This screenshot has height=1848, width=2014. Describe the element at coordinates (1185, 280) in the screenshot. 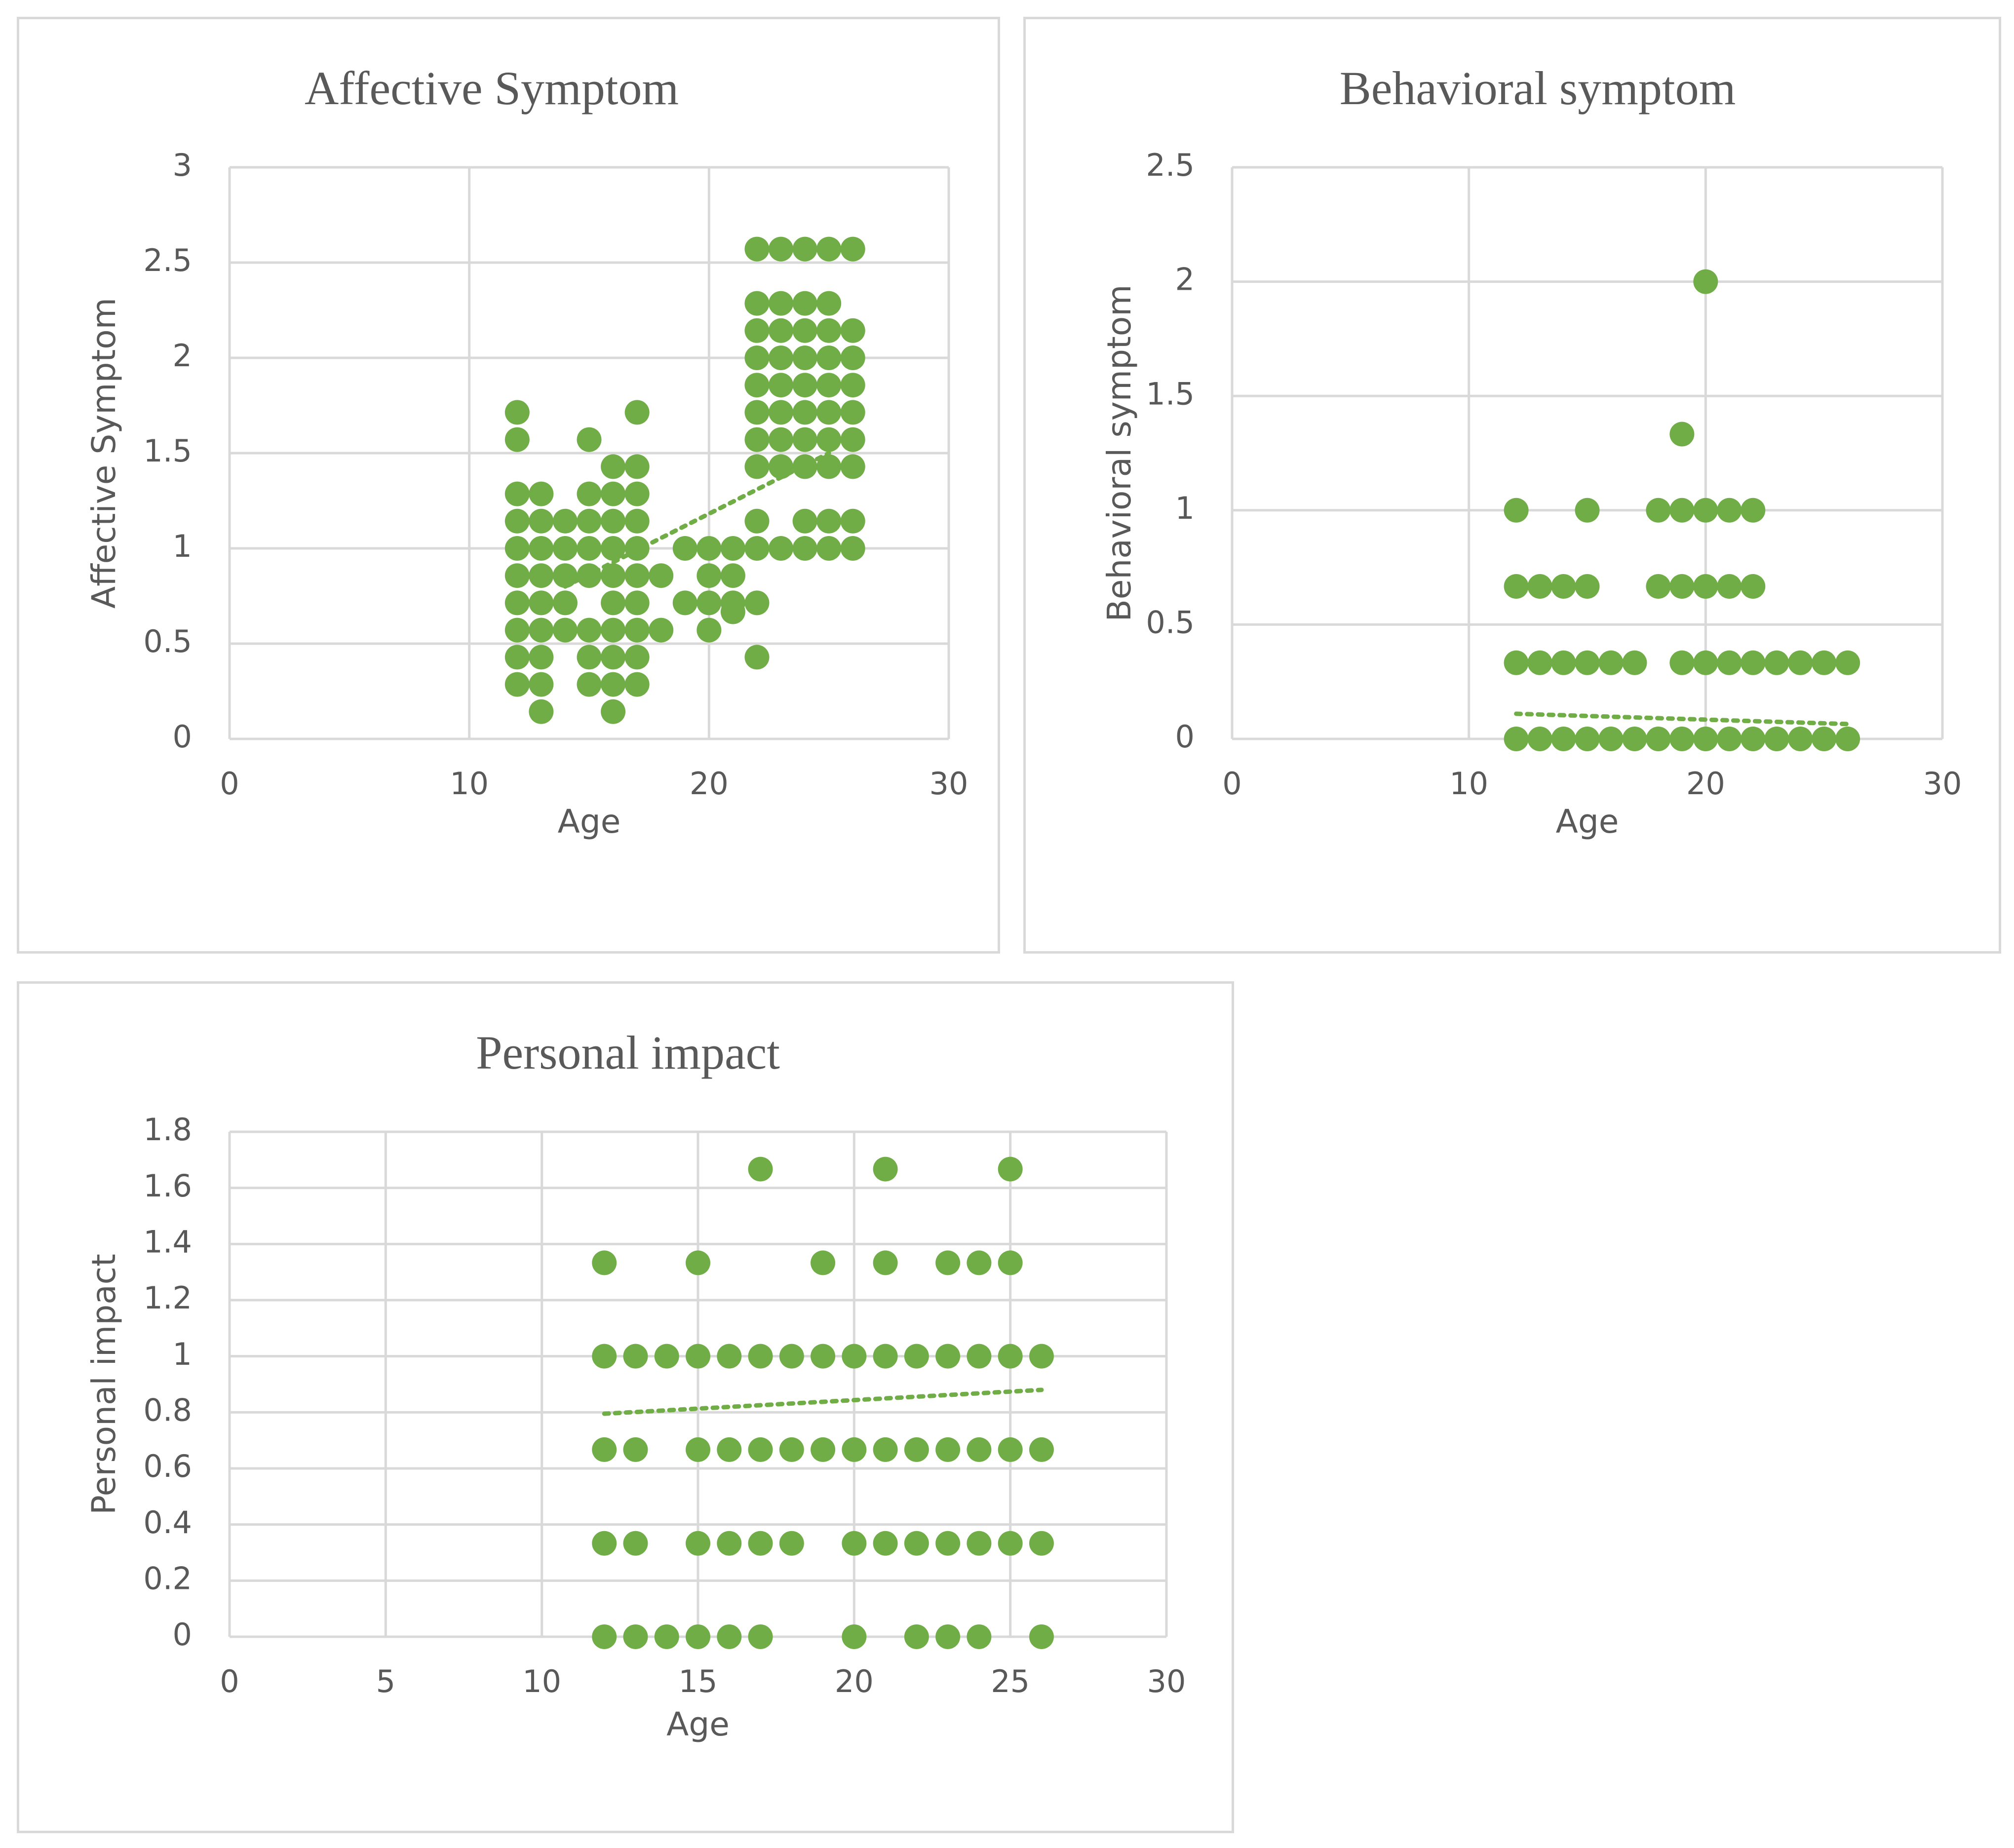

I see `y-tick-label: 2` at that location.